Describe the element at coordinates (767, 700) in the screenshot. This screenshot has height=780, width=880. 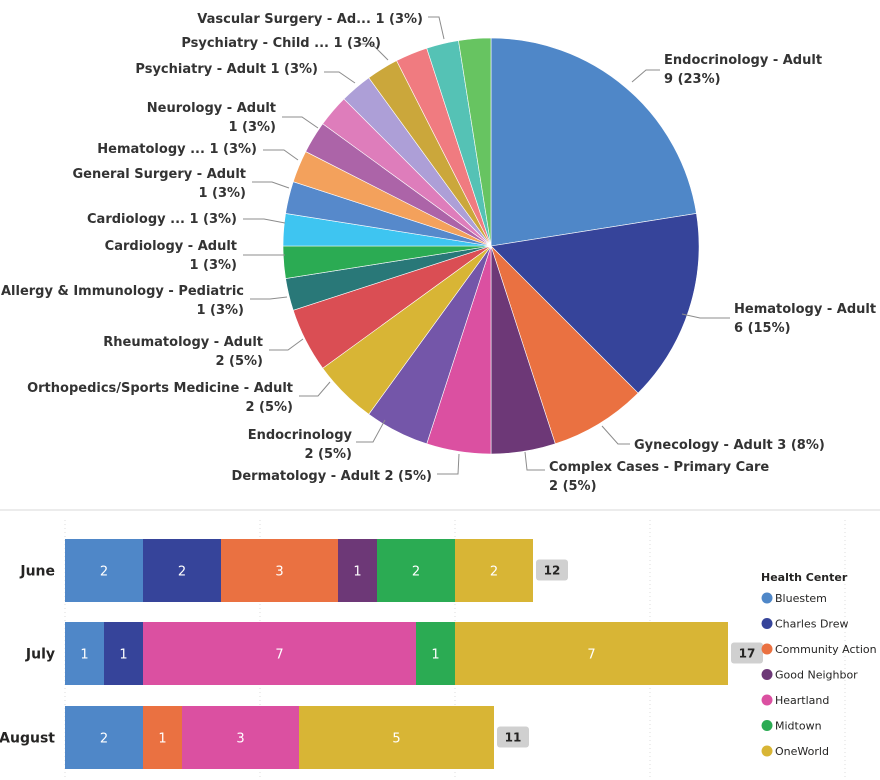
I see `legend-swatch-heartland` at that location.